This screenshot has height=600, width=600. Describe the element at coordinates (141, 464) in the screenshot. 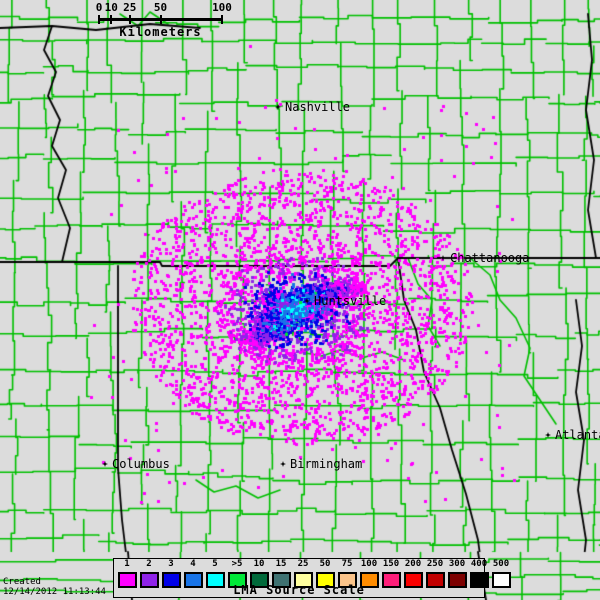

I see `city-label: Columbus` at that location.